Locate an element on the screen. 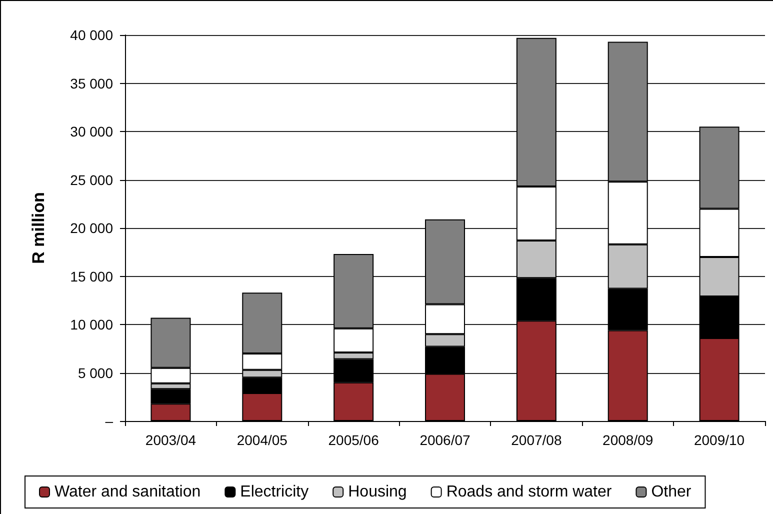 This screenshot has width=773, height=514. y-tick-label: – is located at coordinates (109, 421).